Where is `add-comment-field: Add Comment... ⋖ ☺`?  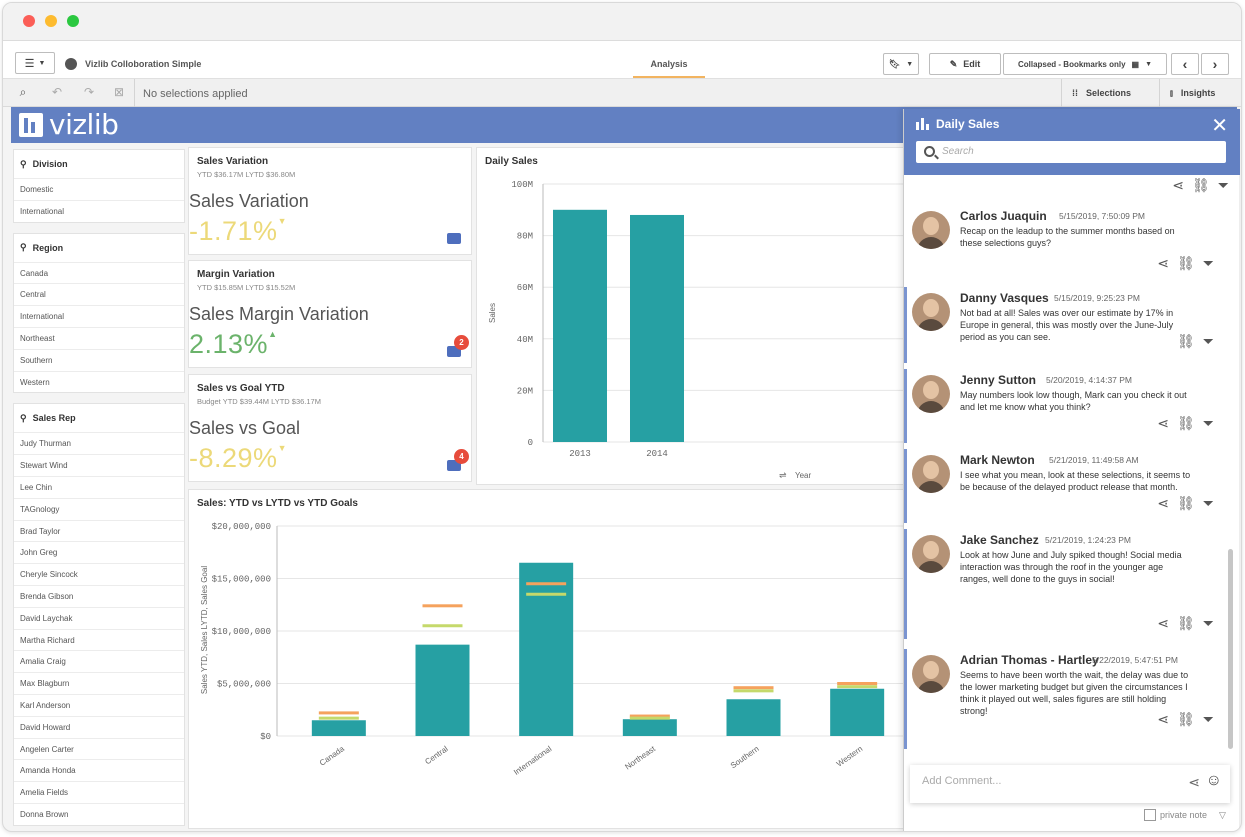 add-comment-field: Add Comment... ⋖ ☺ is located at coordinates (1070, 784).